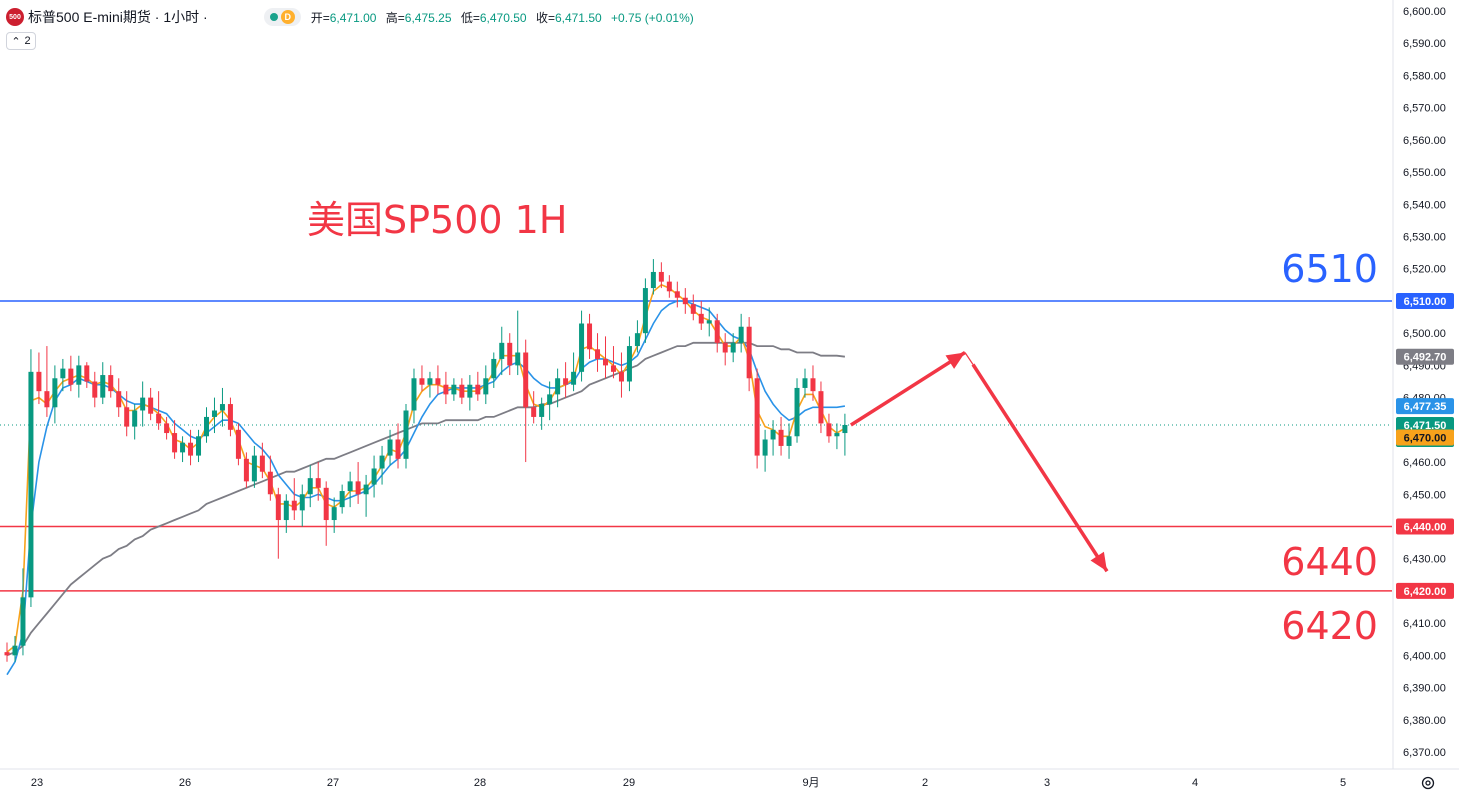 The image size is (1459, 797). I want to click on chart-settings-button, so click(1428, 783).